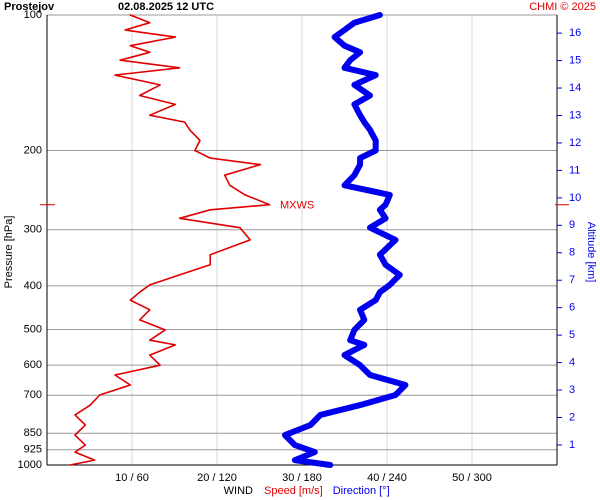 This screenshot has height=500, width=600. Describe the element at coordinates (575, 143) in the screenshot. I see `y2-tick-label: 12` at that location.